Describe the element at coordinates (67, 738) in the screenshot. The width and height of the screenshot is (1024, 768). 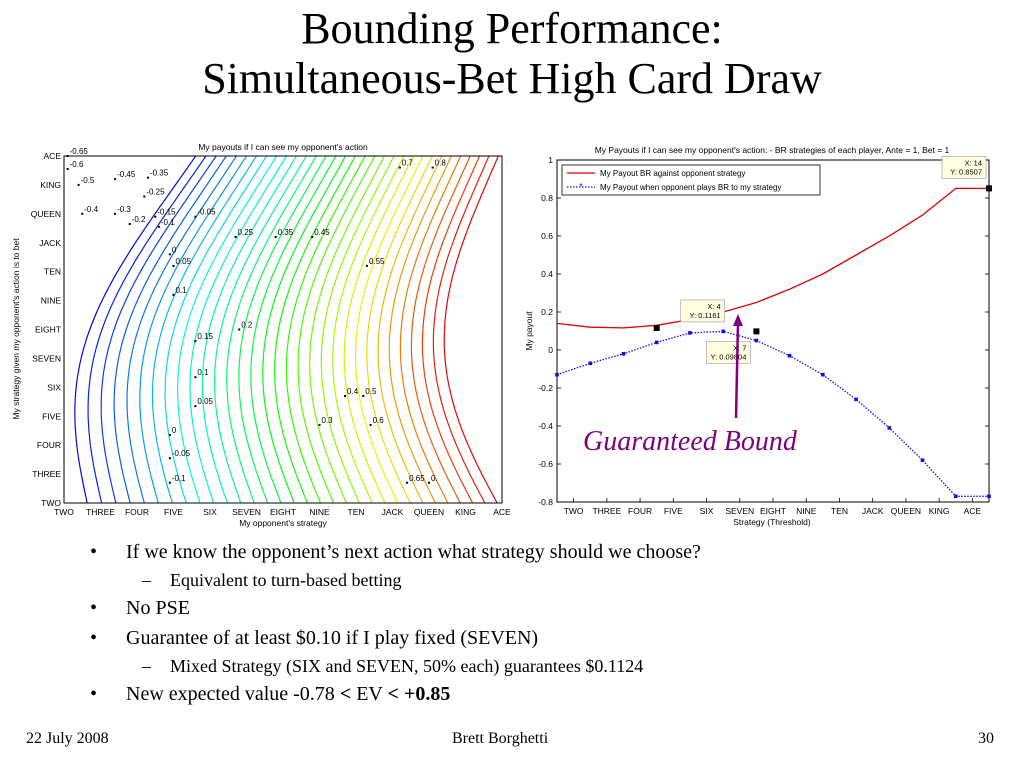
I see `footer-date: 22 July 2008` at that location.